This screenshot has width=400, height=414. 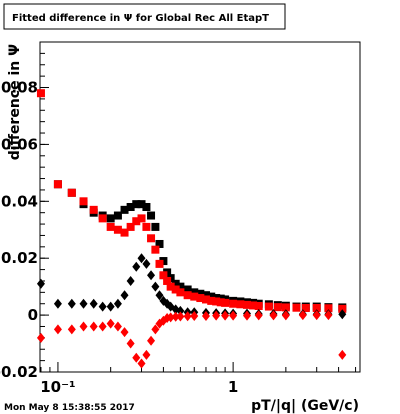 I want to click on y-tick-label: 0.08, so click(x=19, y=88).